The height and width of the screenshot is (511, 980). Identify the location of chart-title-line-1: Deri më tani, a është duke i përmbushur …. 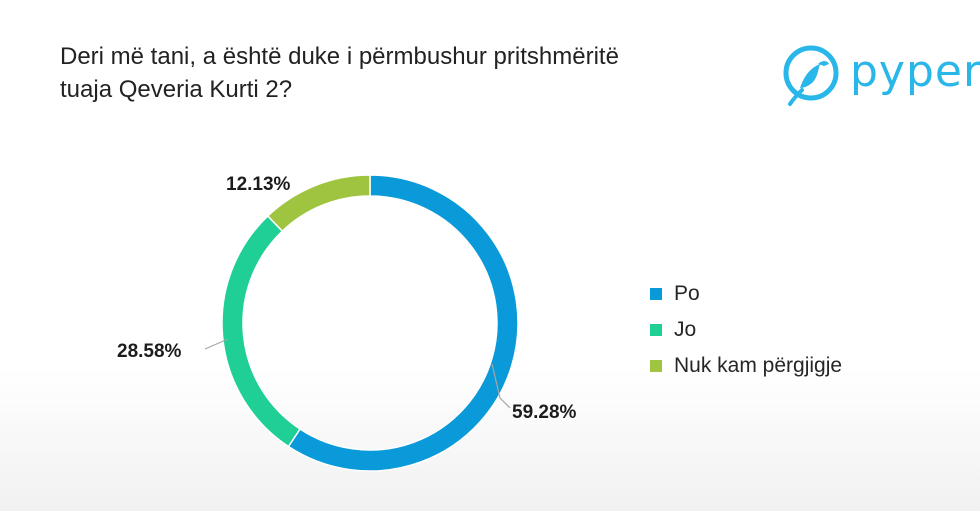
(339, 56).